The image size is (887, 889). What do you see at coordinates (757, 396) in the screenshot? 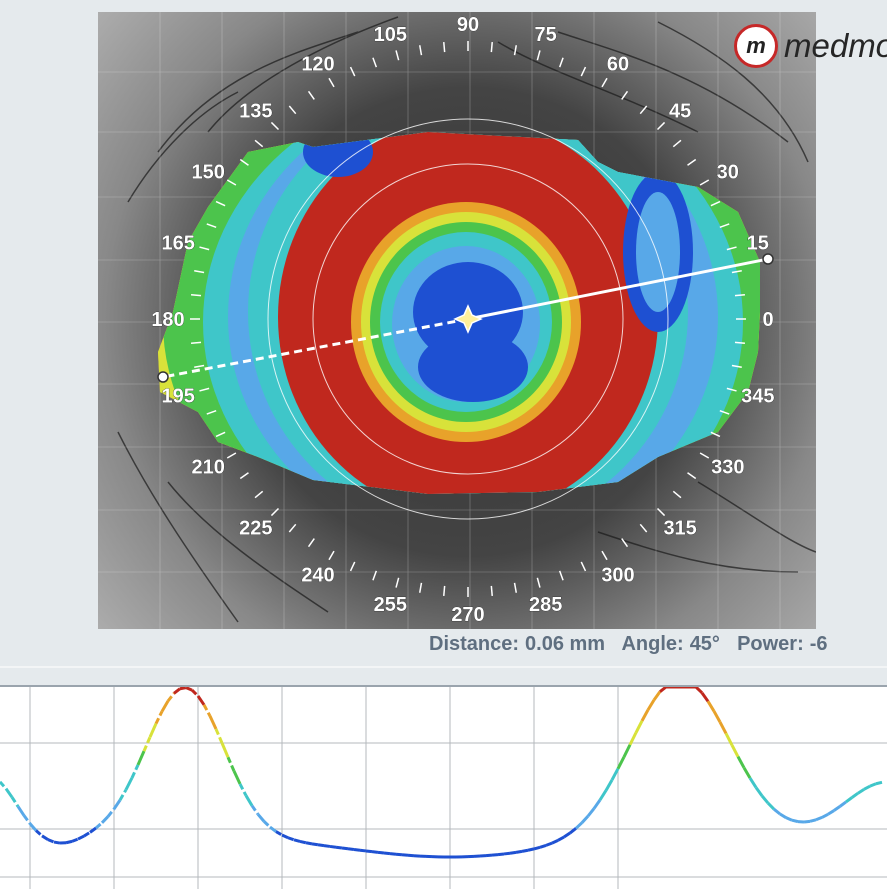
I see `angle-label-345: 345` at bounding box center [757, 396].